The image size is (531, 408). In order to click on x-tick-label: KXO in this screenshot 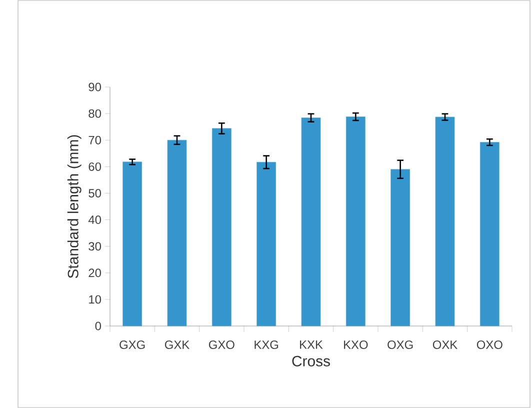, I will do `click(356, 344)`.